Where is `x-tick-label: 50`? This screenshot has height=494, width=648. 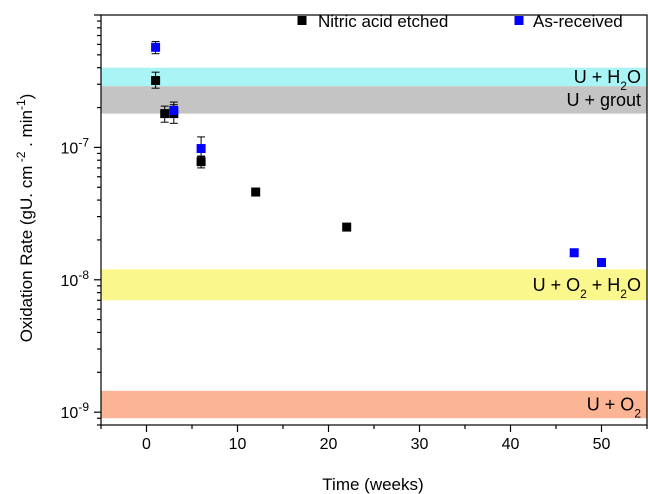
x-tick-label: 50 is located at coordinates (602, 444).